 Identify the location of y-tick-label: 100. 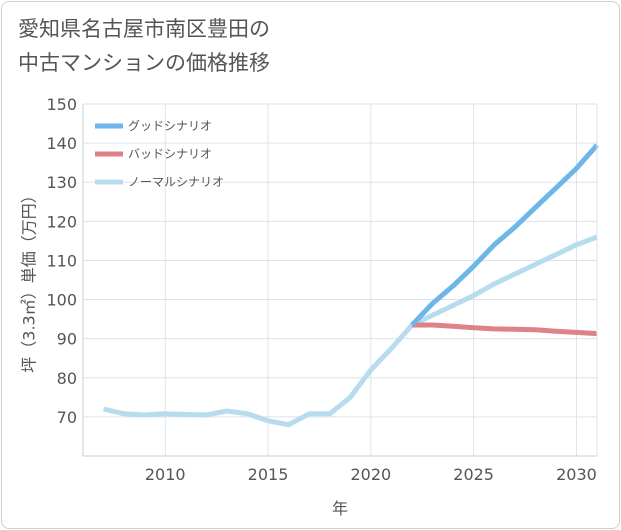
(61, 300).